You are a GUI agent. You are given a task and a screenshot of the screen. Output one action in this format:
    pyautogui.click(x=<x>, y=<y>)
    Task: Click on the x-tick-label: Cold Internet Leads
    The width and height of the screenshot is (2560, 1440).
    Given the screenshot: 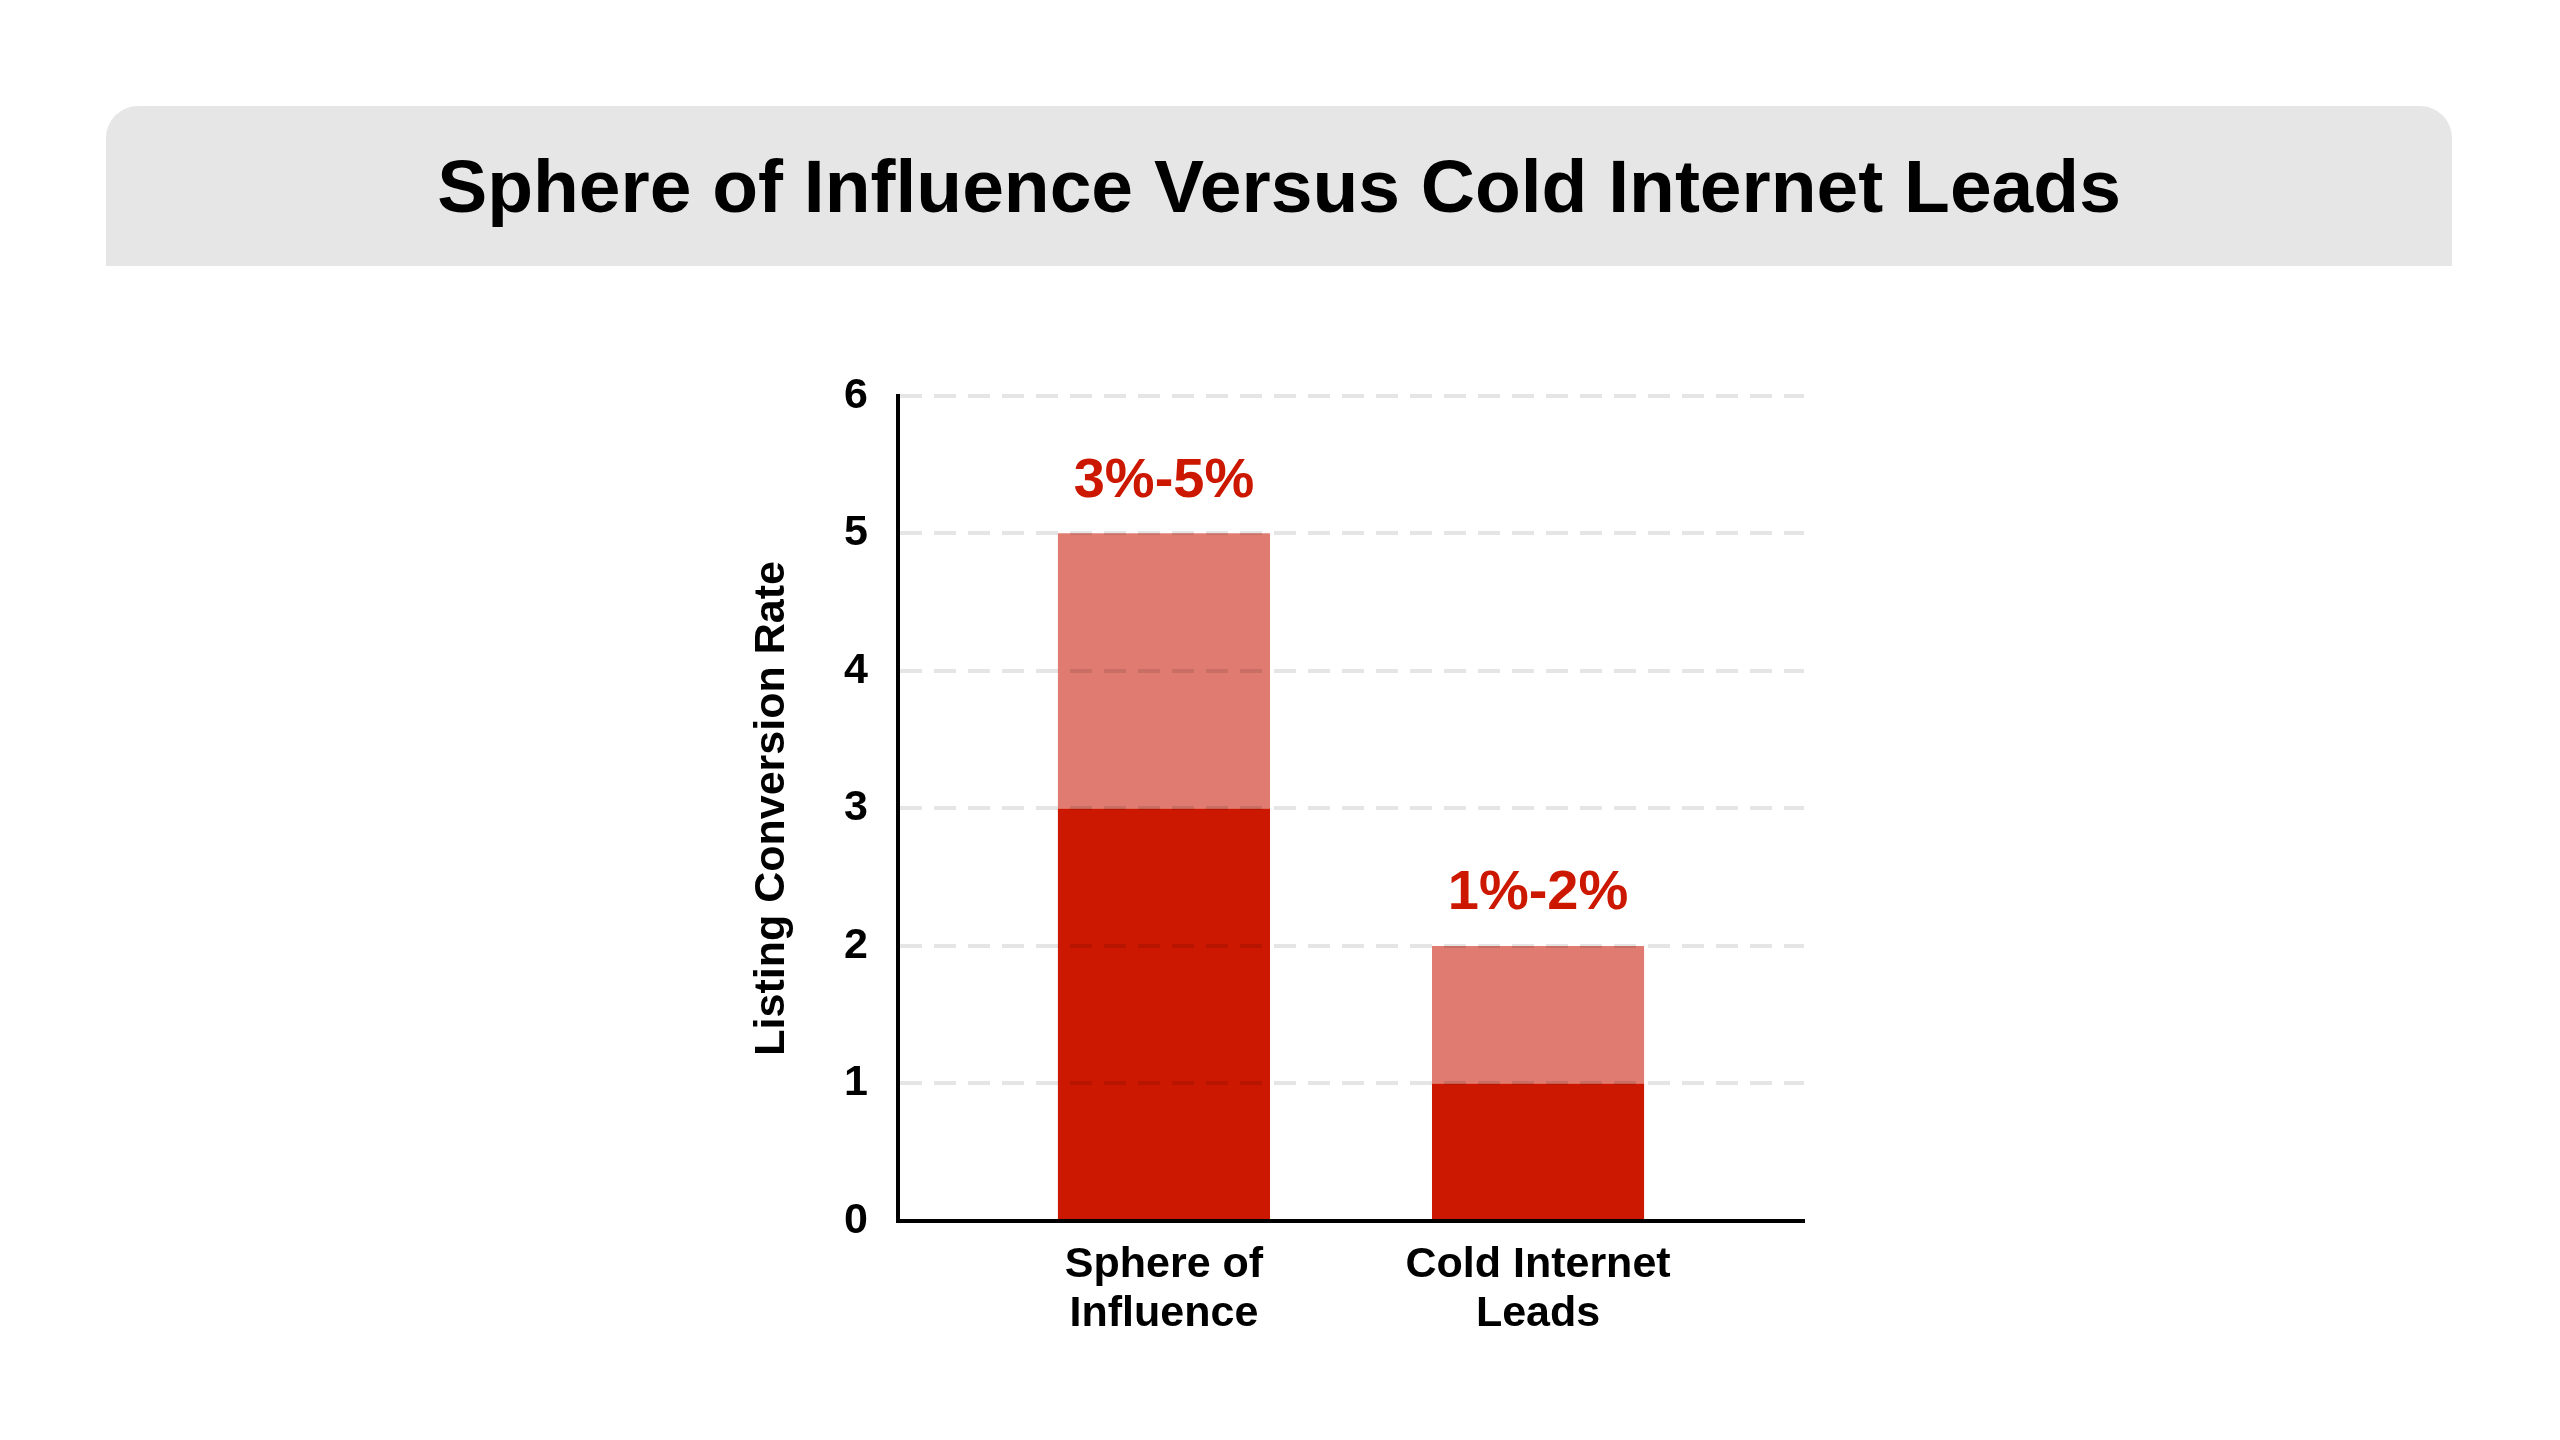 What is the action you would take?
    pyautogui.click(x=1538, y=1287)
    